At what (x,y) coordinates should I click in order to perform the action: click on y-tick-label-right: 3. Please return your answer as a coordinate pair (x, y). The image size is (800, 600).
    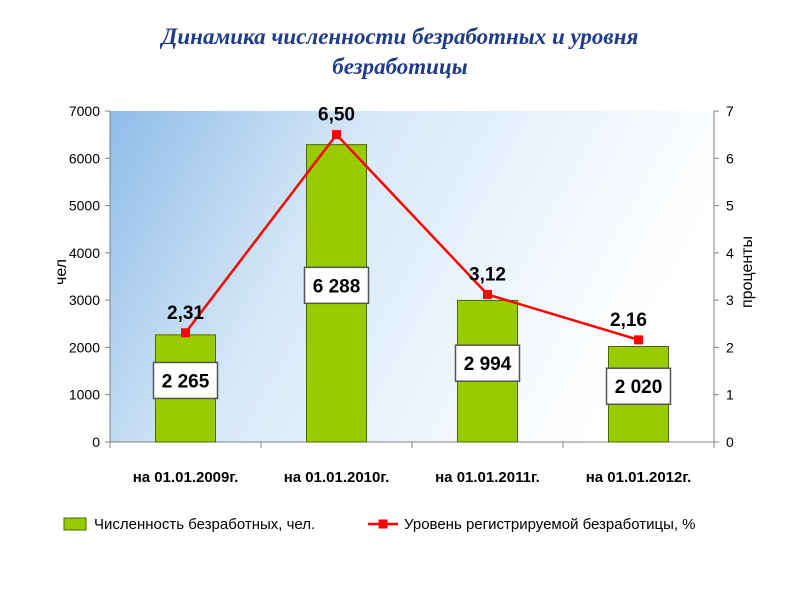
    Looking at the image, I should click on (730, 300).